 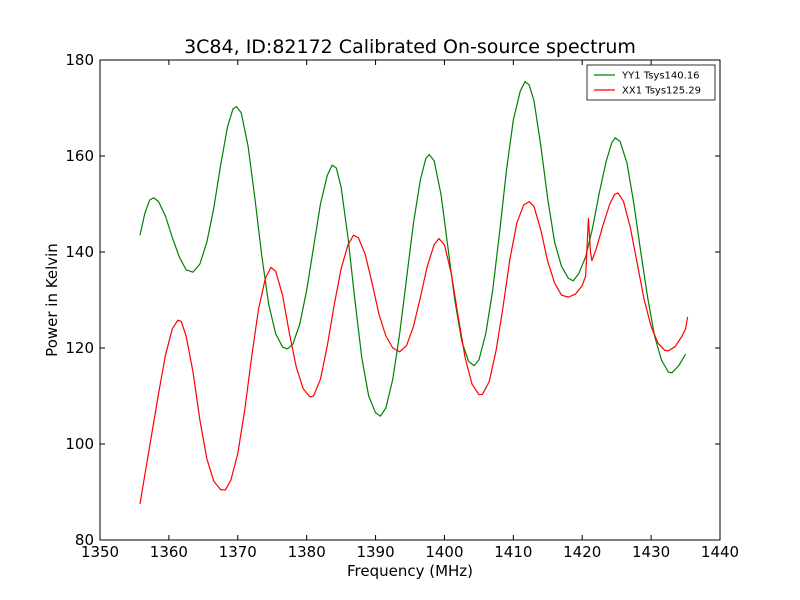 I want to click on y-tick-label: 160, so click(x=79, y=156).